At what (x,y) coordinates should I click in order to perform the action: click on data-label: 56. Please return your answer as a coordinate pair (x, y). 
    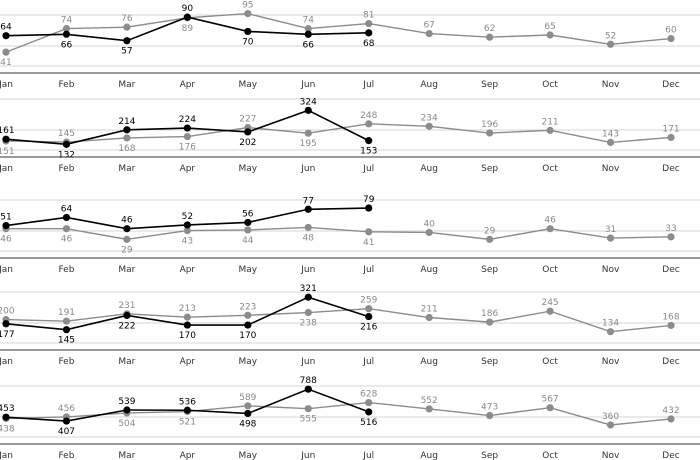
    Looking at the image, I should click on (248, 214).